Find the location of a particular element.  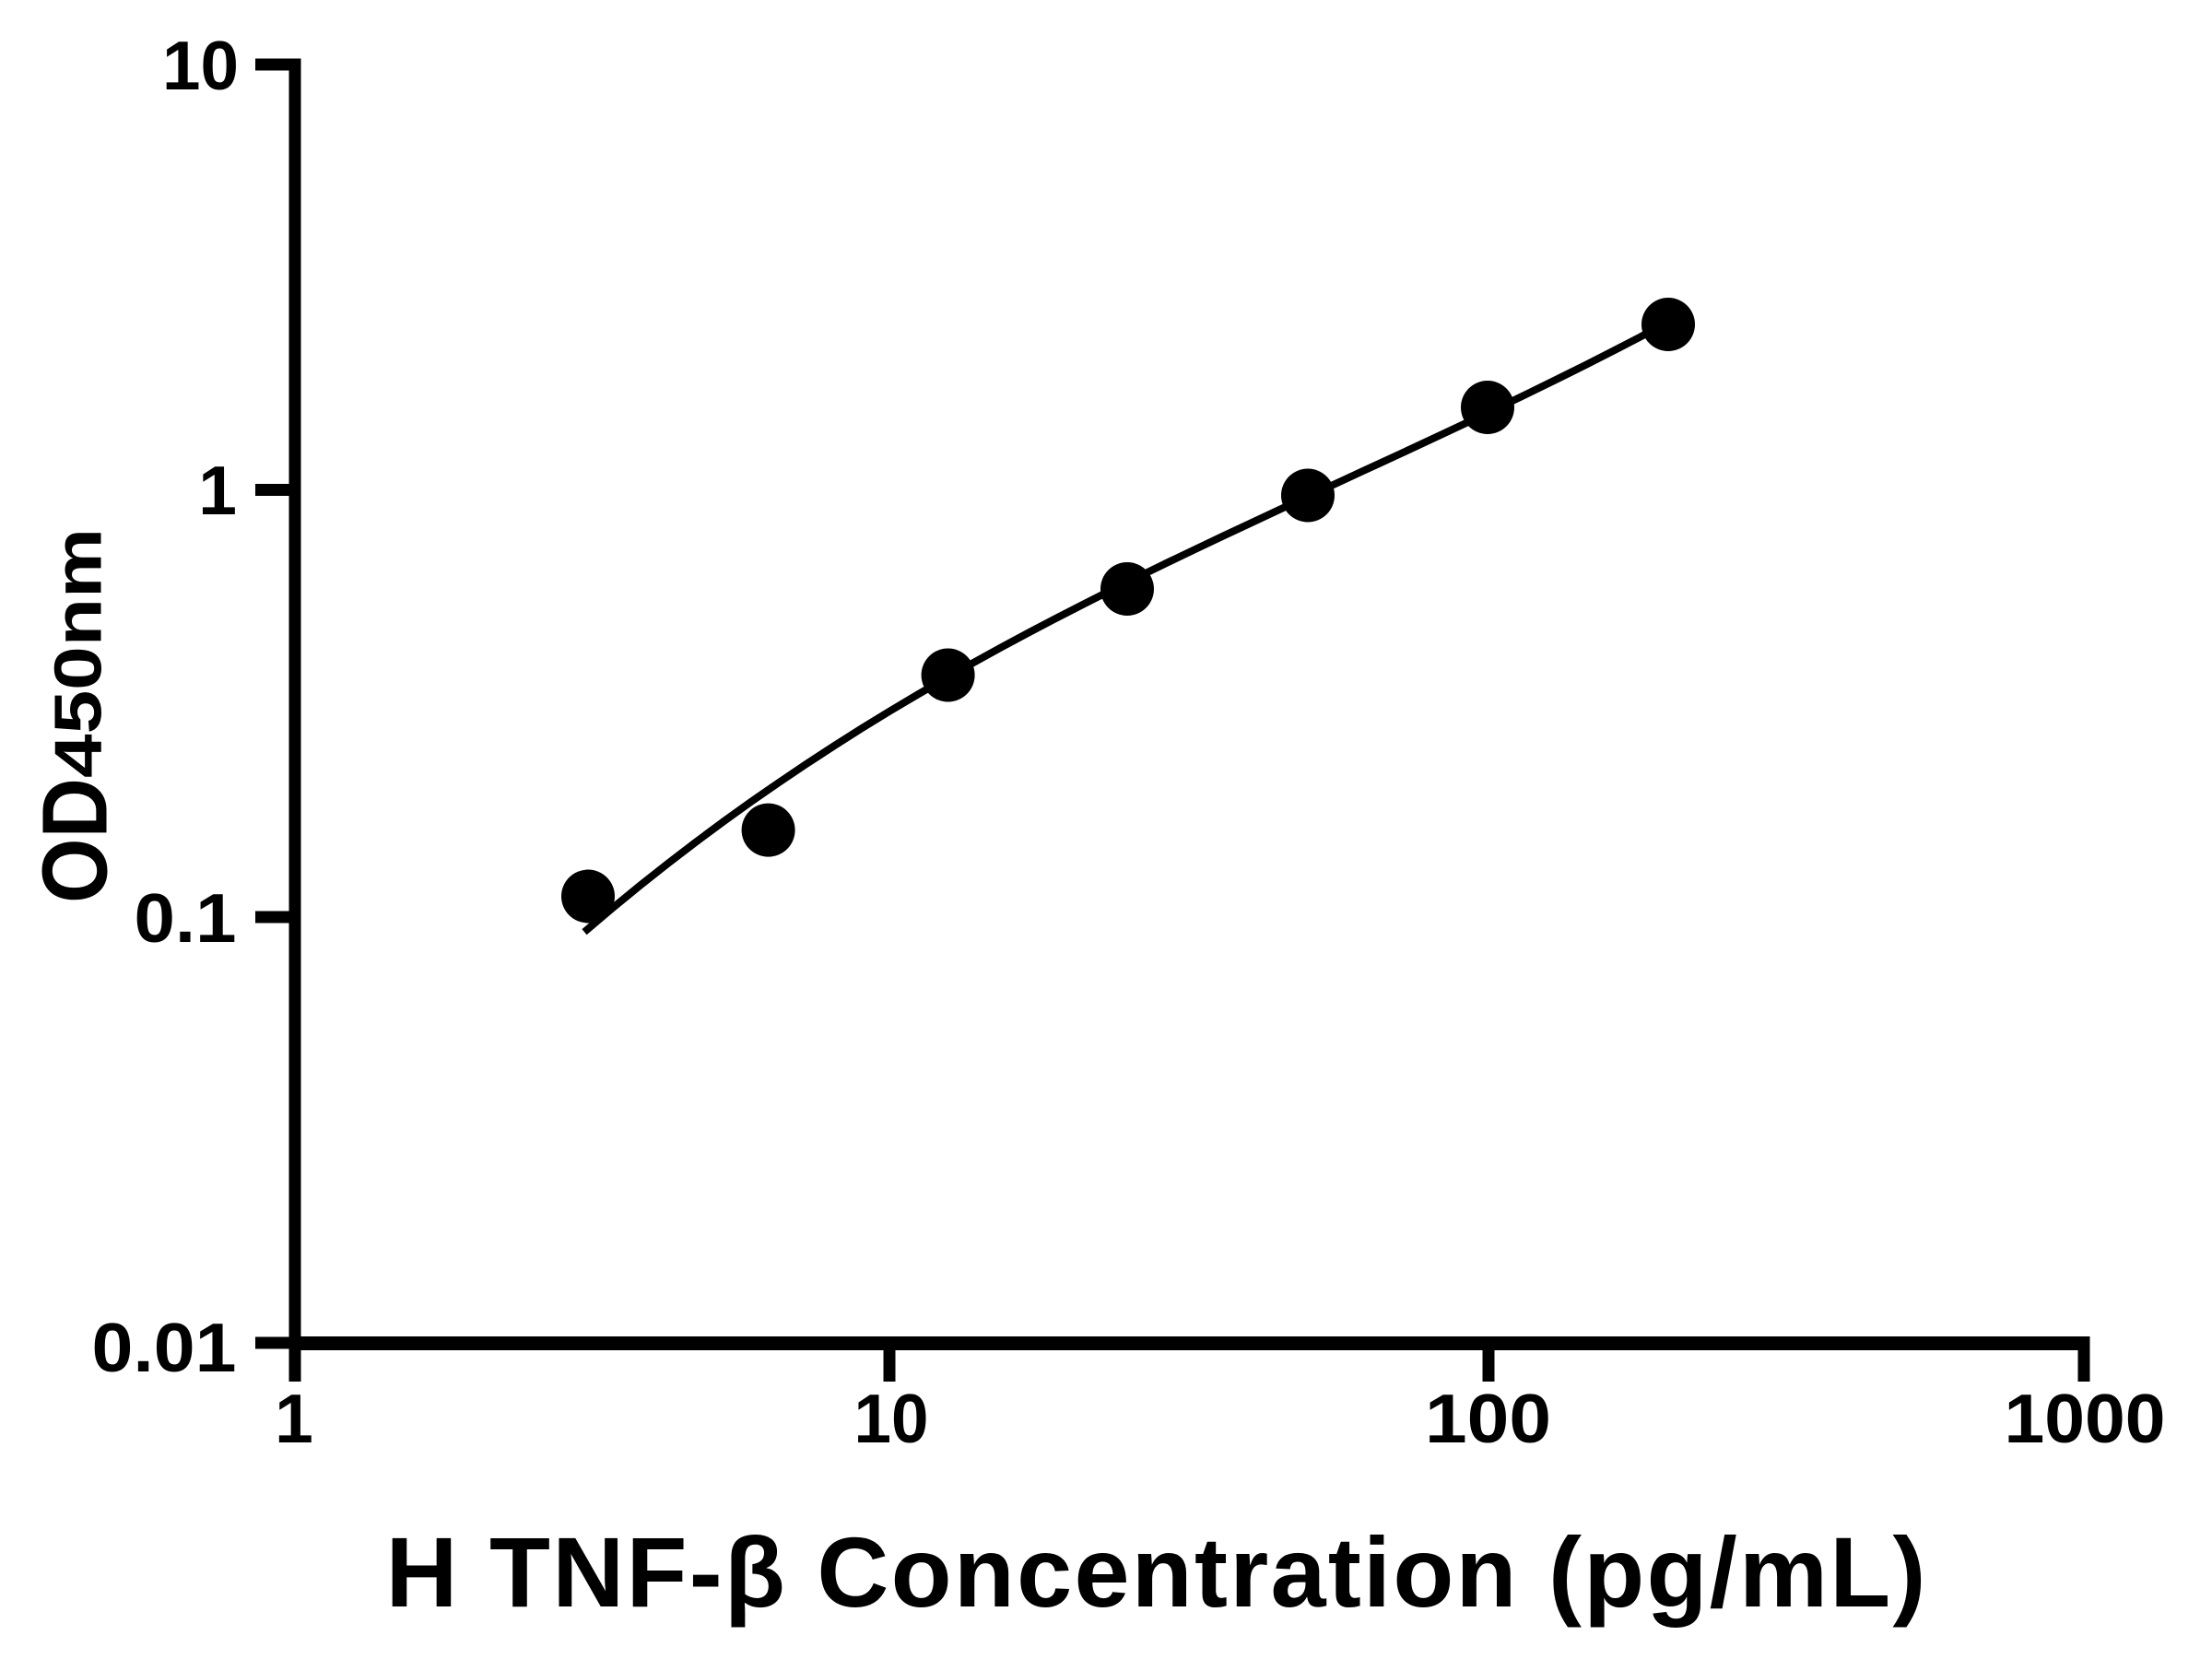

svg-text: 0.01 is located at coordinates (164, 1347).